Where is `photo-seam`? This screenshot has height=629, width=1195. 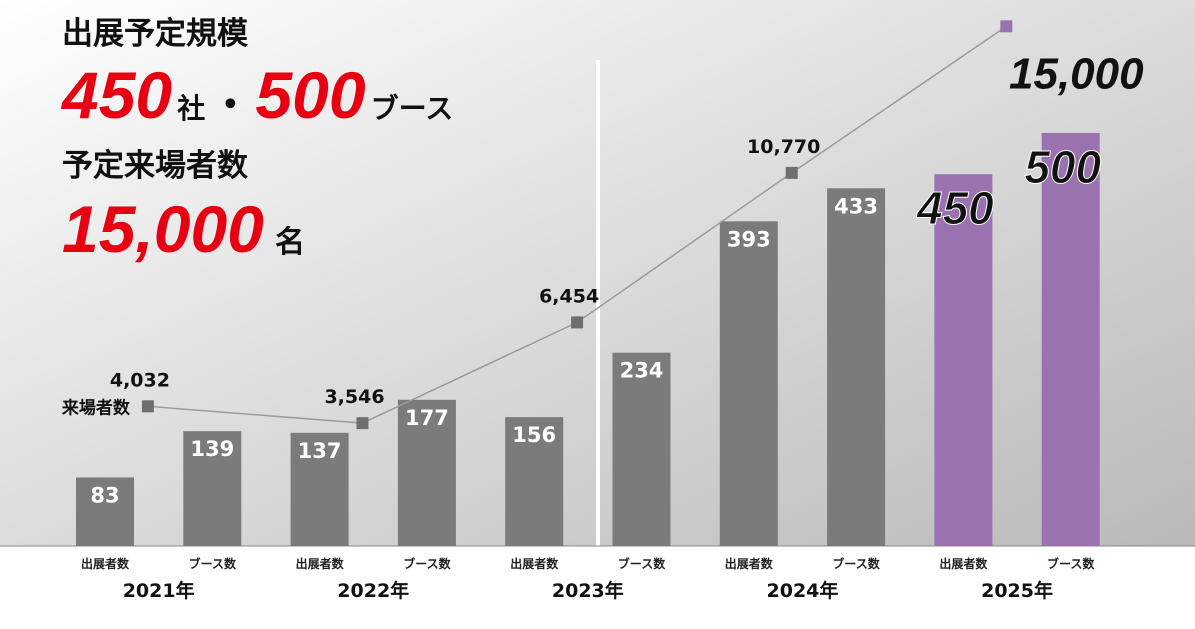
photo-seam is located at coordinates (598, 303).